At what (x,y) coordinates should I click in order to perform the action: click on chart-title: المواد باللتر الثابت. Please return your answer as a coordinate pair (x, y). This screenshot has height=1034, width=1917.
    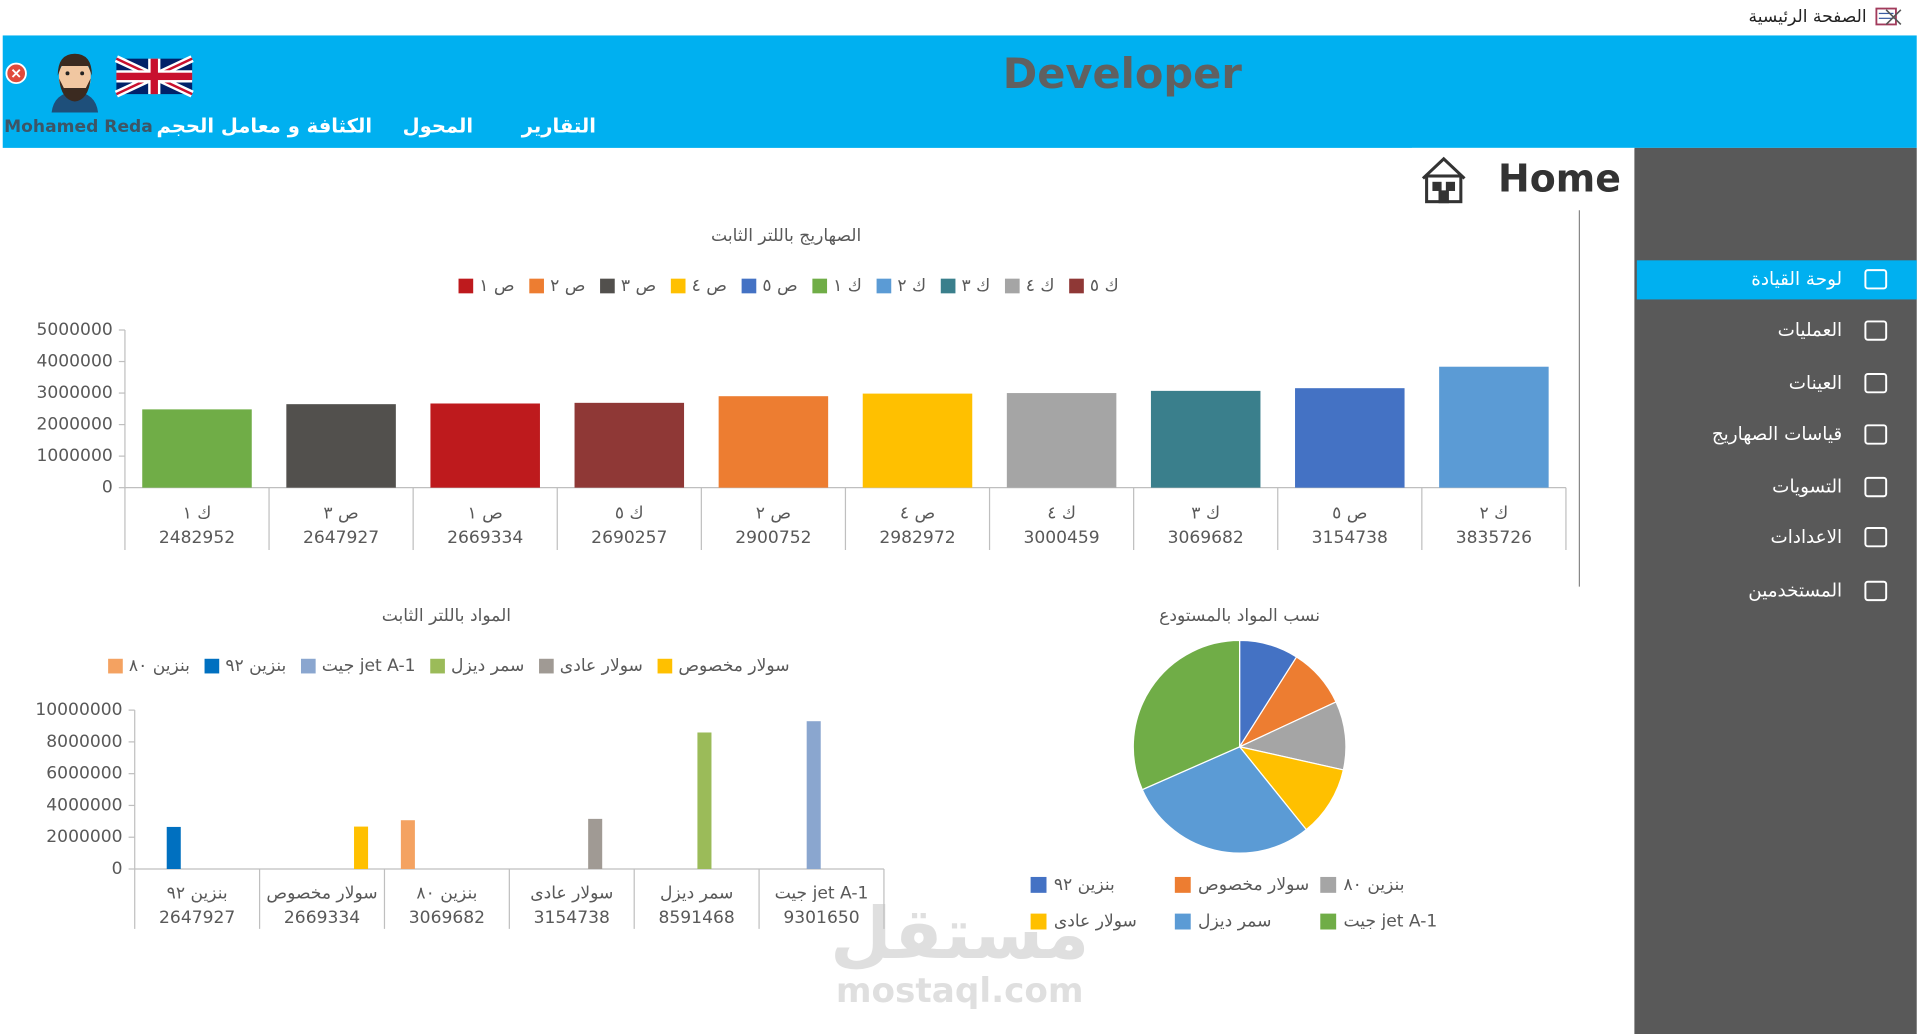
    Looking at the image, I should click on (446, 616).